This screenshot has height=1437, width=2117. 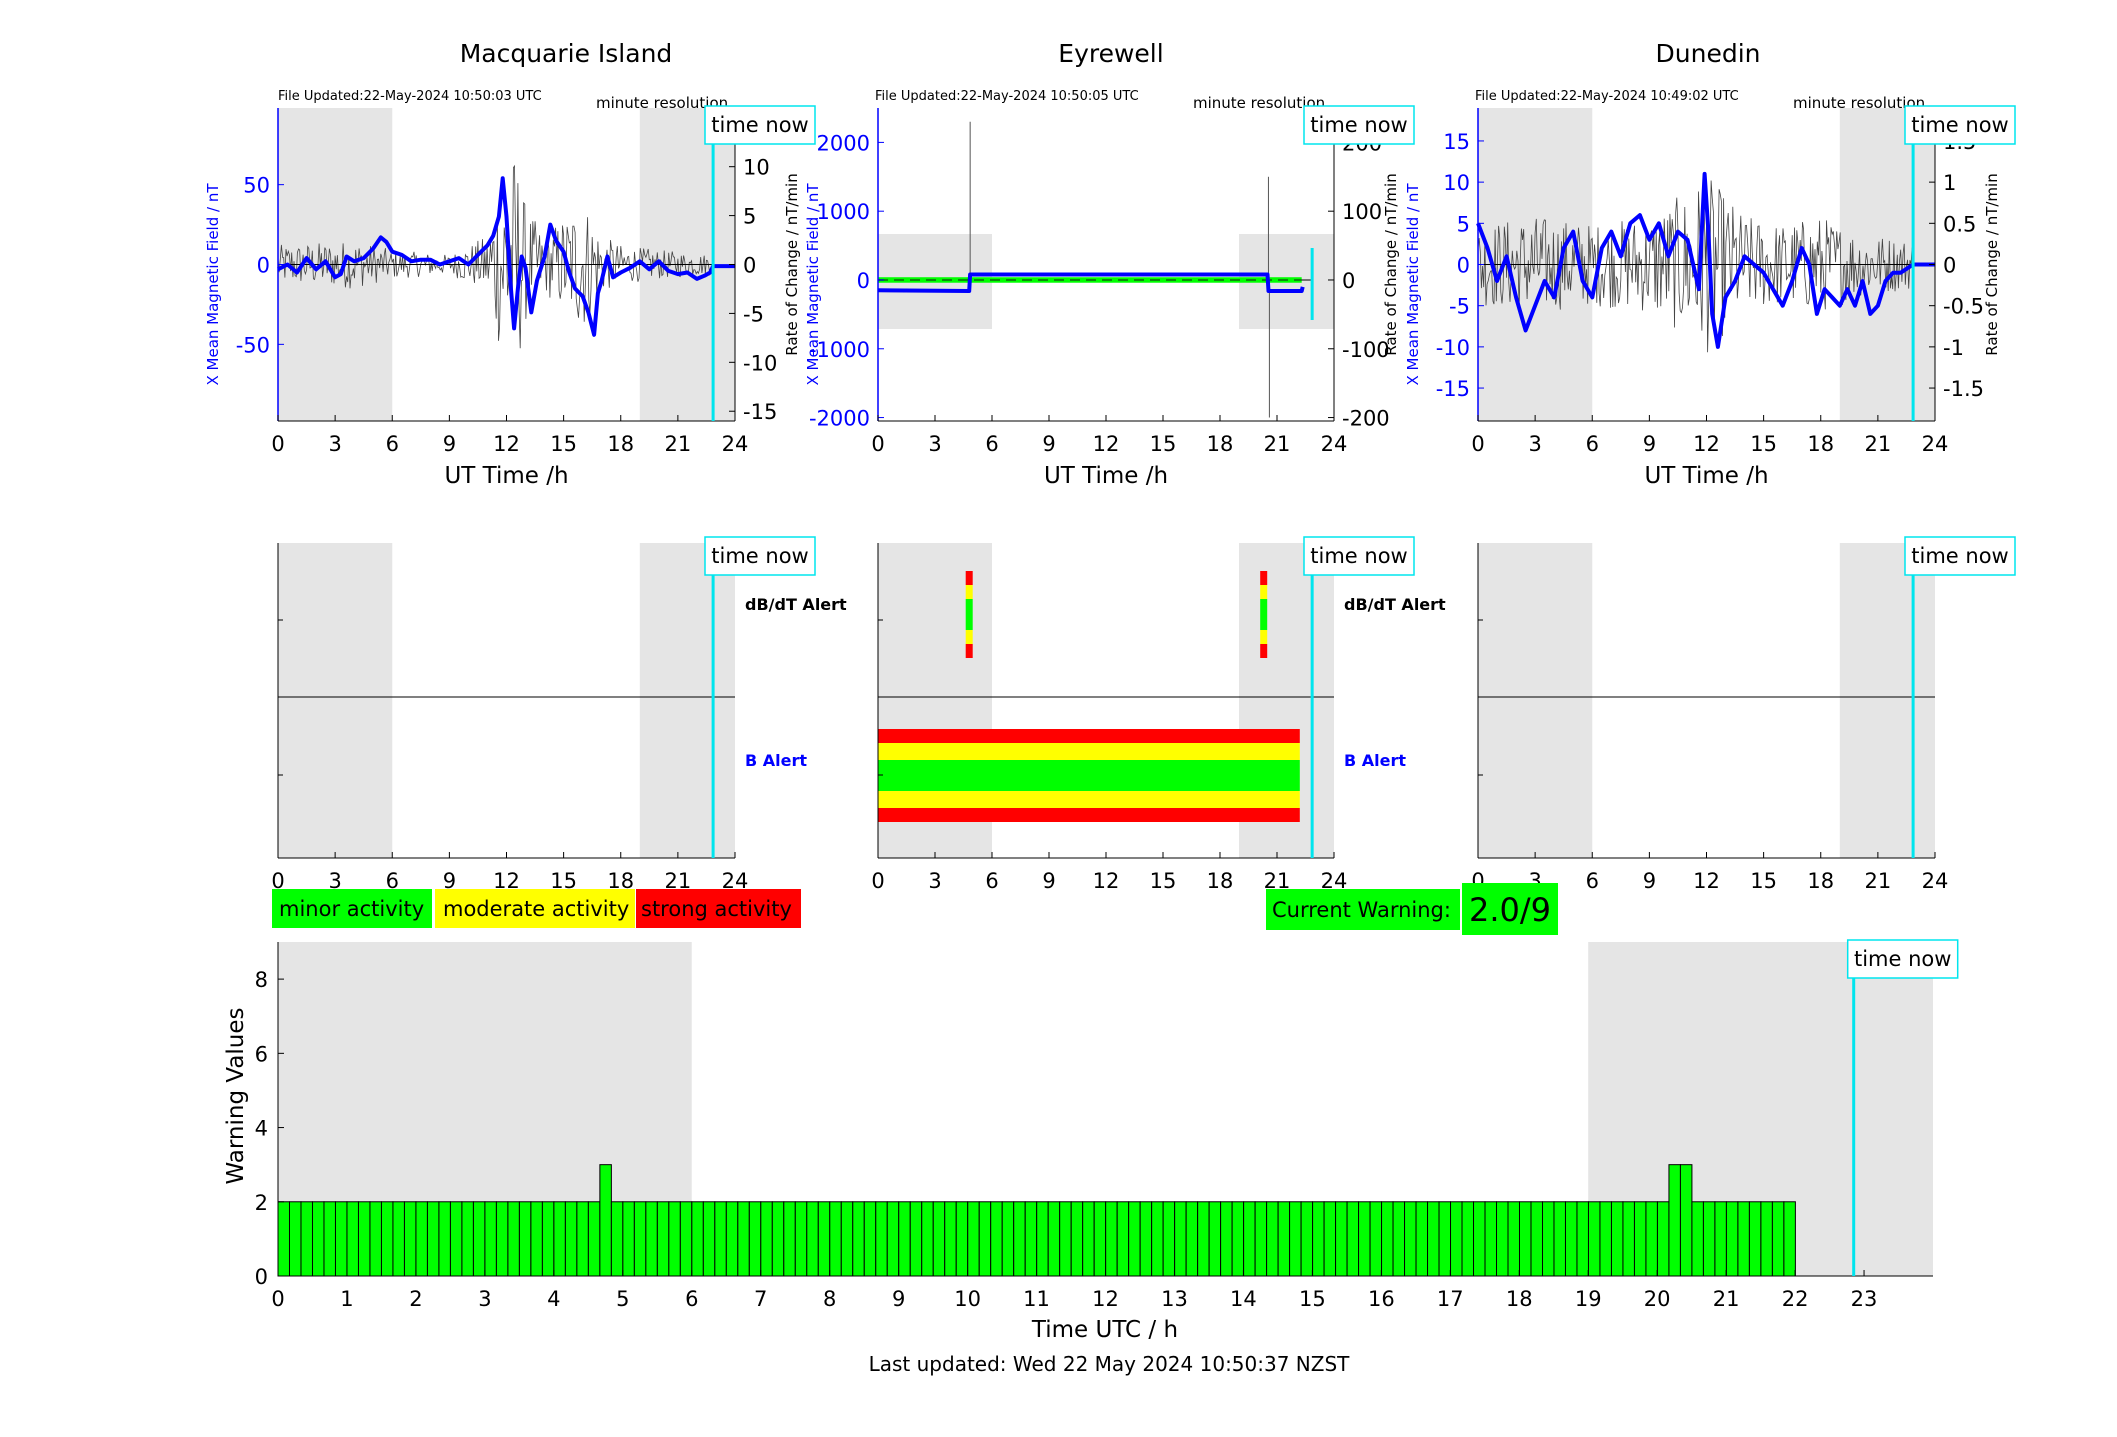 I want to click on station-2-right-tick-label: -1.5, so click(x=1963, y=389).